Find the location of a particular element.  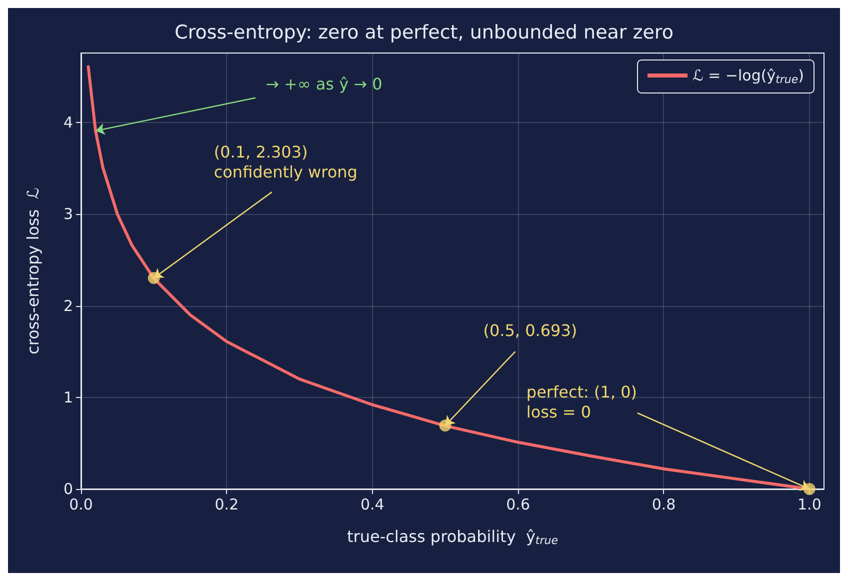

x-tick-label: 0.8 is located at coordinates (664, 505).